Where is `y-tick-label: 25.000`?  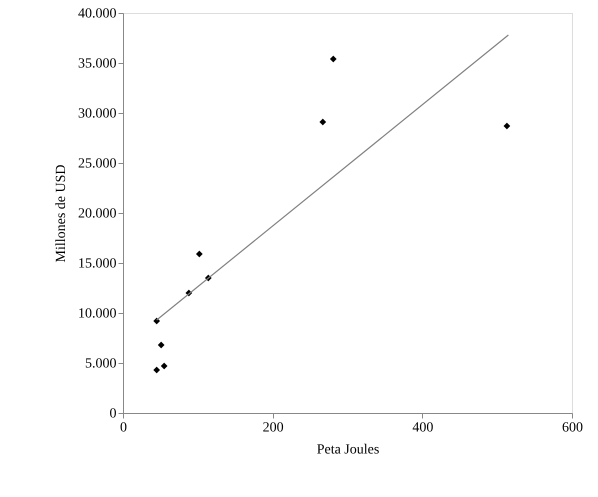 y-tick-label: 25.000 is located at coordinates (97, 164).